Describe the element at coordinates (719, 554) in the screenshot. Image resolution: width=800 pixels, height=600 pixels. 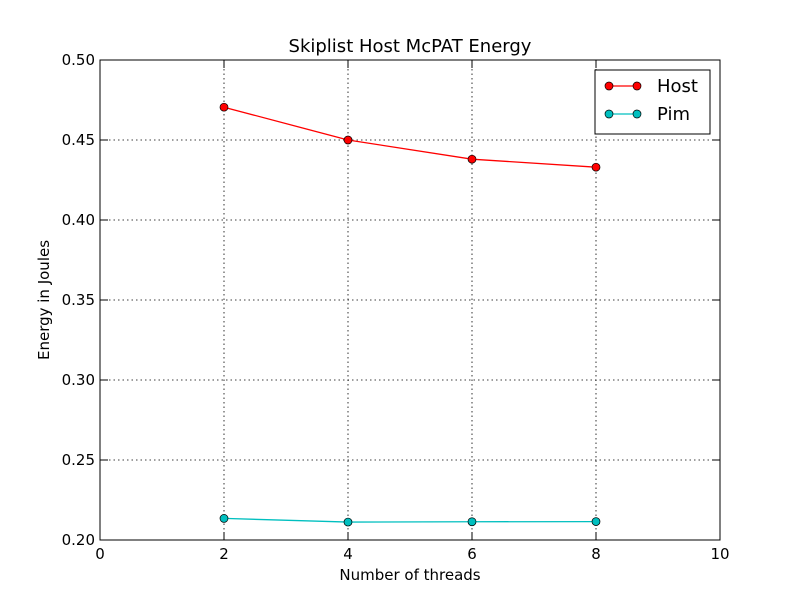
I see `x-tick-label: 10` at that location.